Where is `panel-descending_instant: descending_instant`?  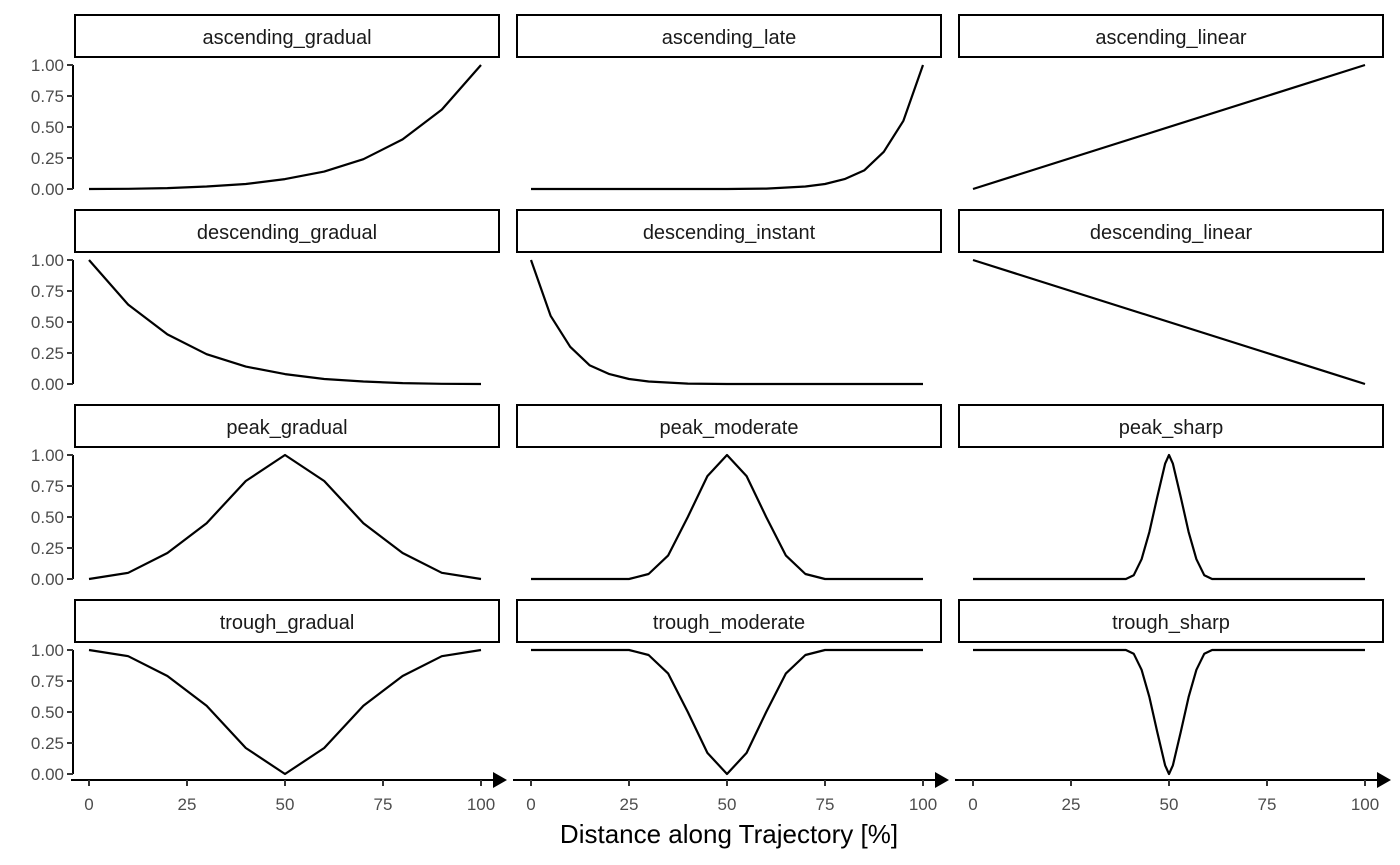 panel-descending_instant: descending_instant is located at coordinates (729, 297).